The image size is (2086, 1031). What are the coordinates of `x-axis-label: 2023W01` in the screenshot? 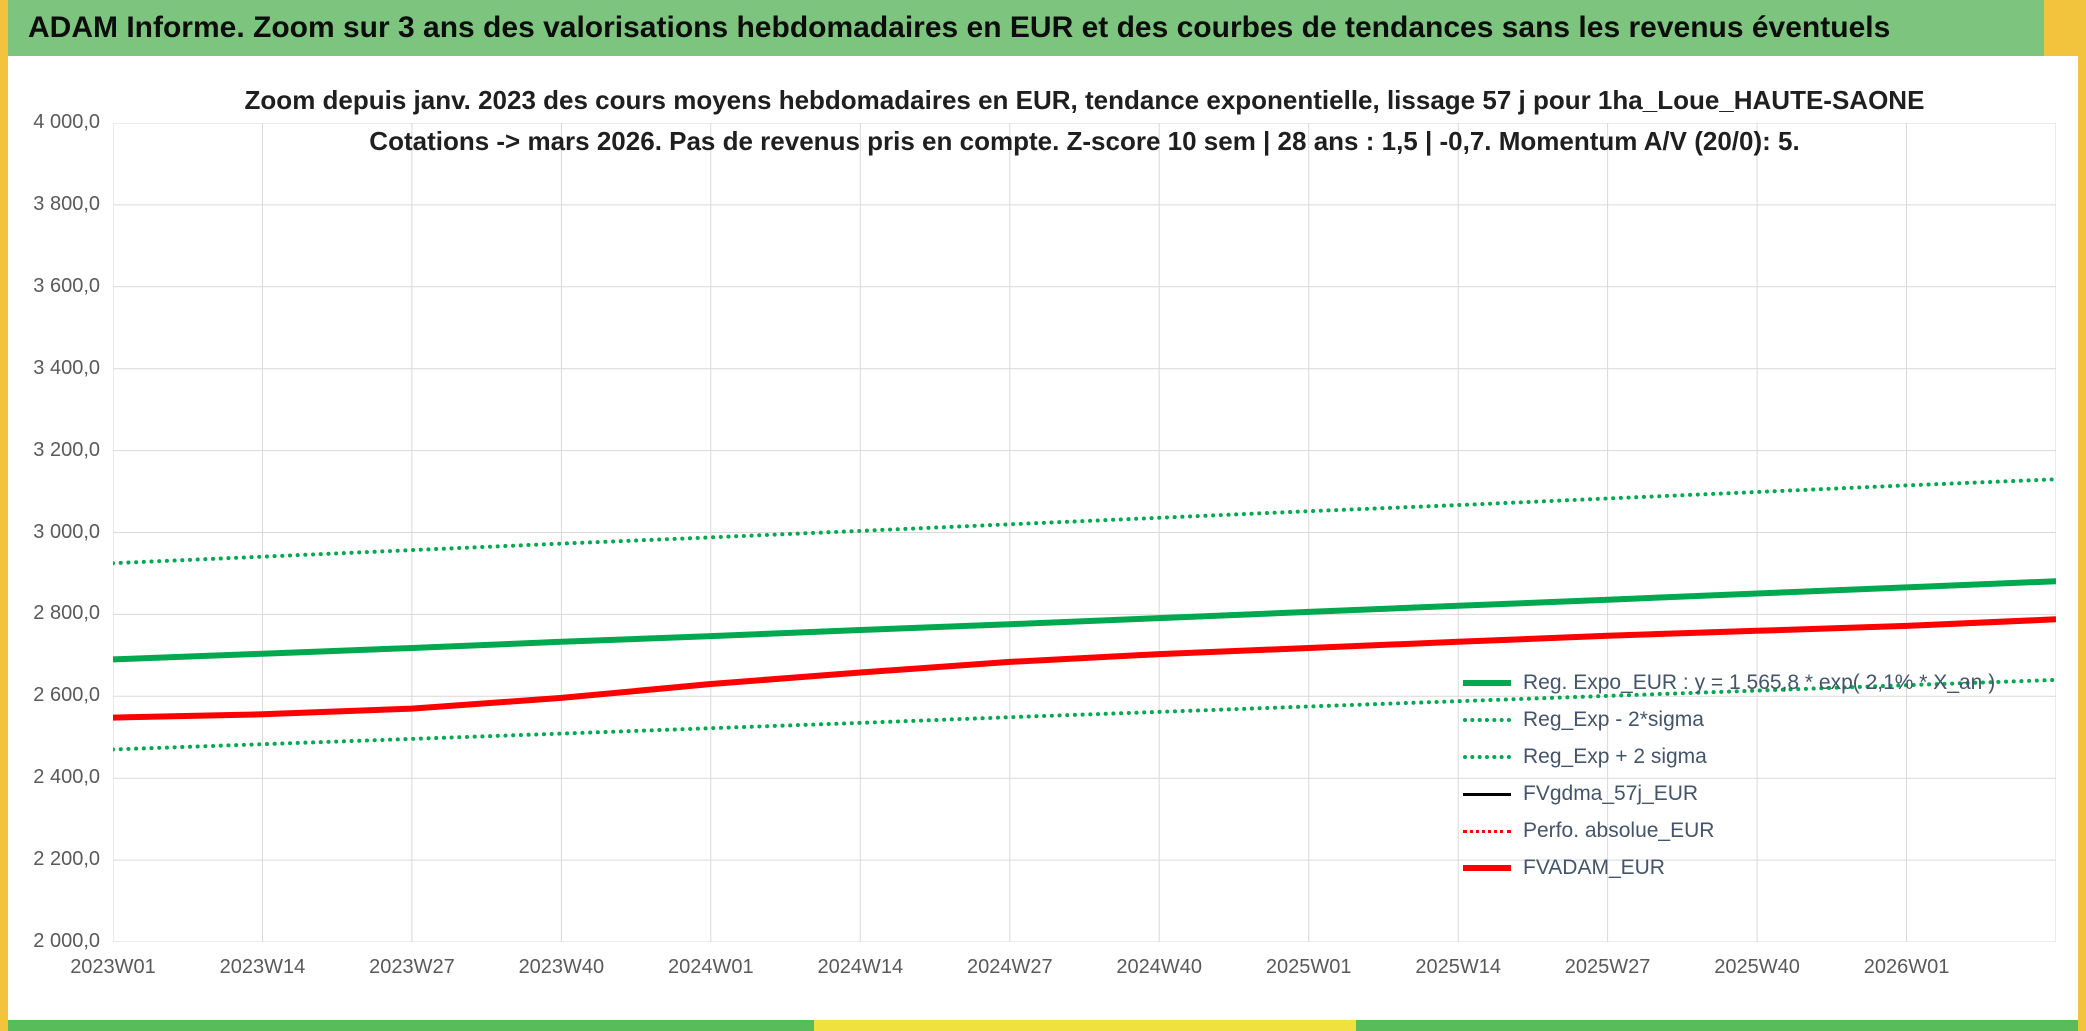 It's located at (113, 967).